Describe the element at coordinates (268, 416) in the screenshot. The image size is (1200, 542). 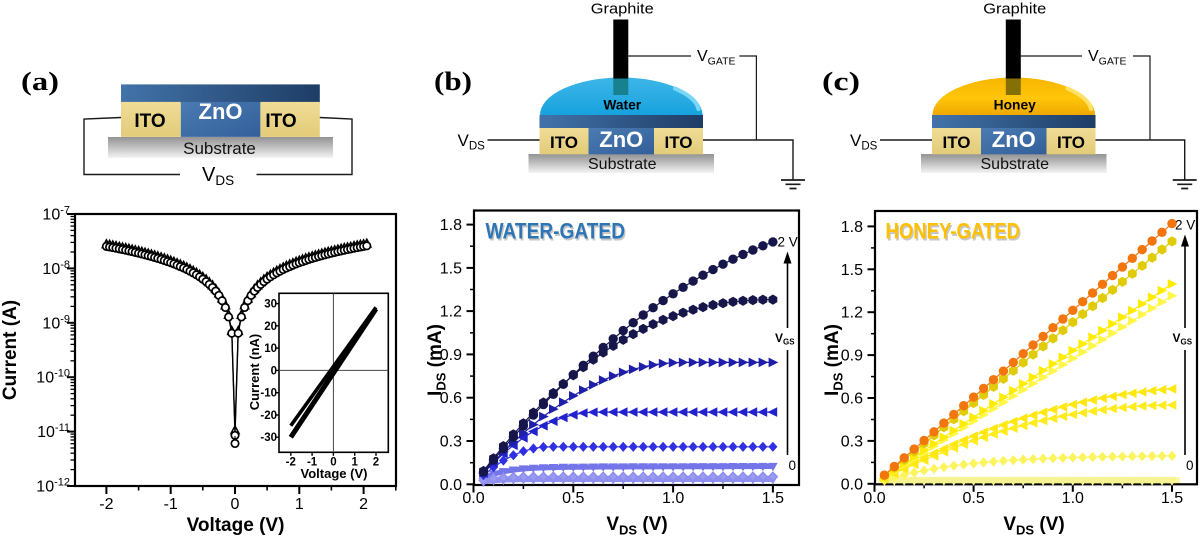
I see `svg-text: -20` at that location.